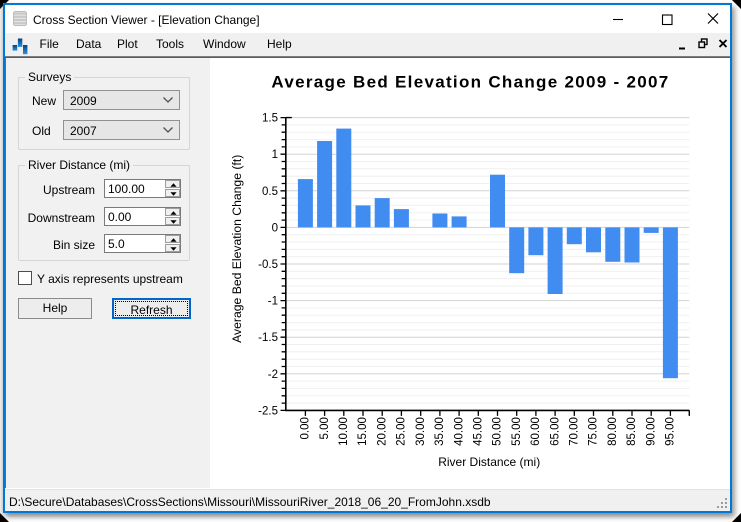 Image resolution: width=741 pixels, height=522 pixels. What do you see at coordinates (651, 431) in the screenshot?
I see `svg-text: 90.00` at bounding box center [651, 431].